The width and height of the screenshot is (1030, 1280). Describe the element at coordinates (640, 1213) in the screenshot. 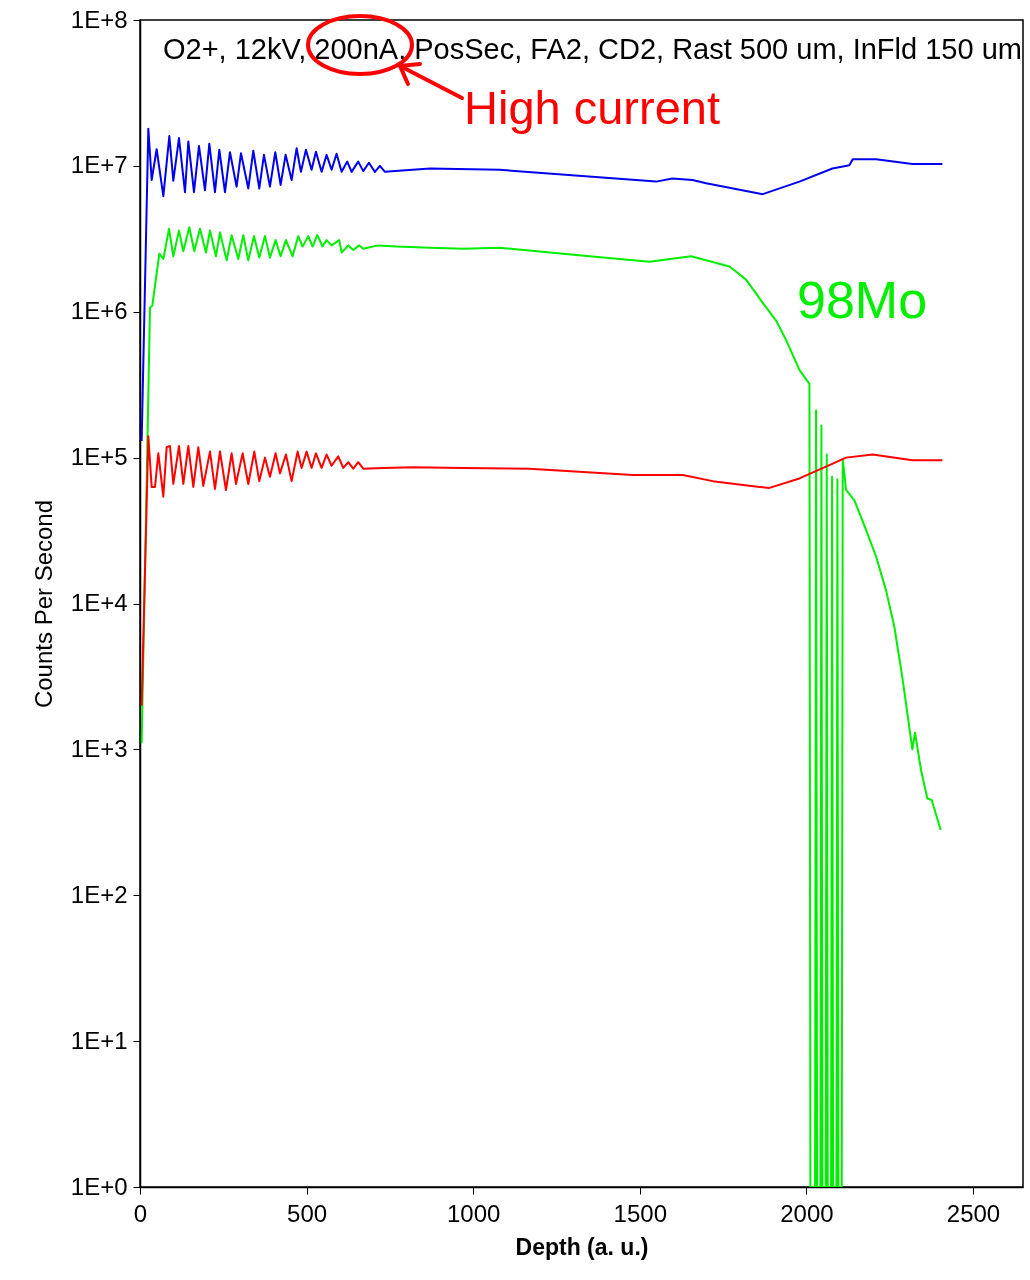

I see `x-tick-label: 1500` at that location.